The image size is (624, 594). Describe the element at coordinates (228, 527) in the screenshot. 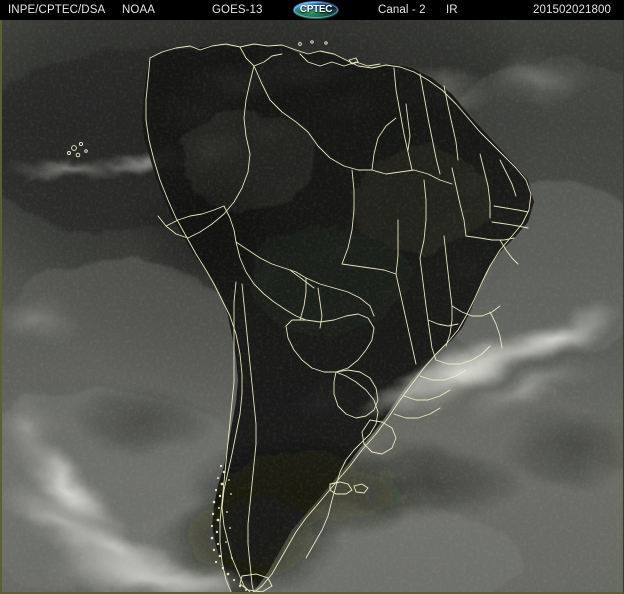

I see `patagonia-fjord-detail` at that location.